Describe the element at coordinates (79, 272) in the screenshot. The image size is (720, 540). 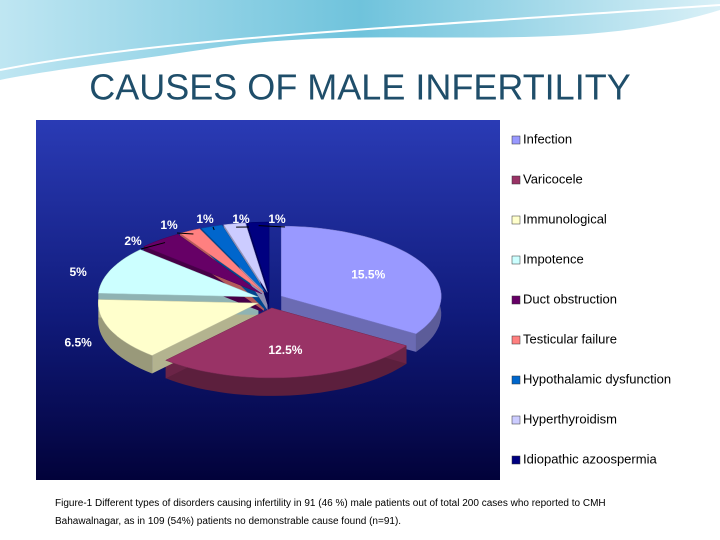
I see `data-label: 5%` at that location.